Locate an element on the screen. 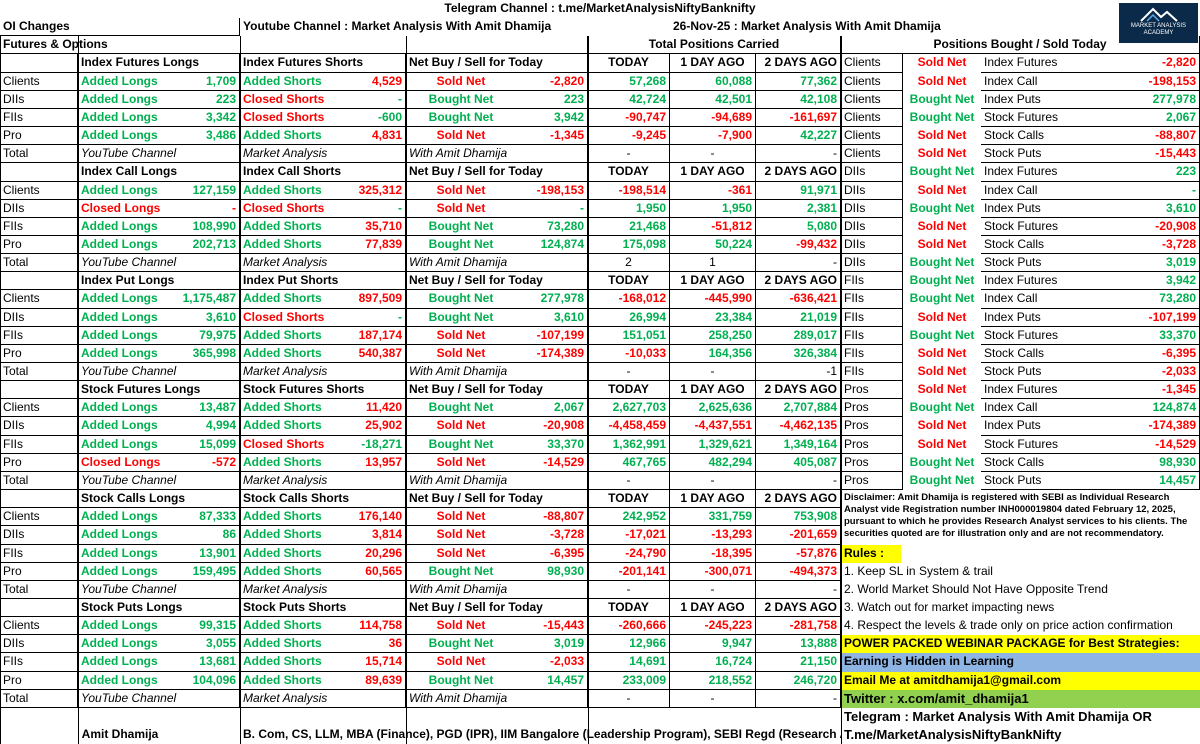 This screenshot has width=1200, height=744. longs-value: 79,975 is located at coordinates (159, 336).